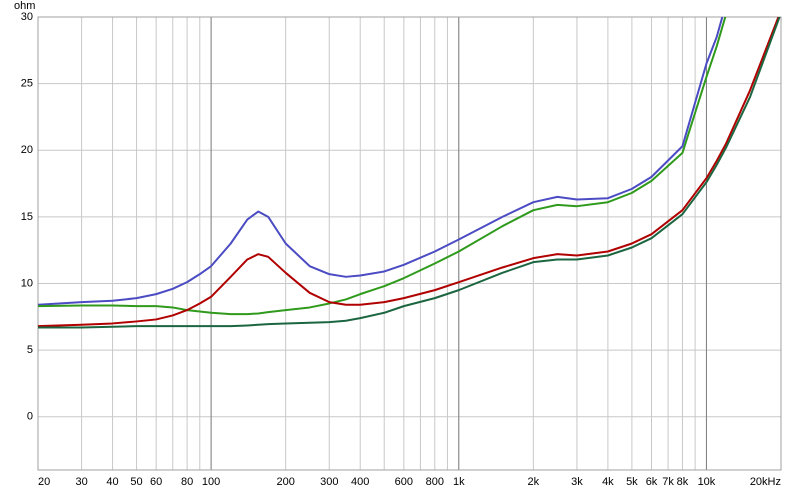  Describe the element at coordinates (683, 482) in the screenshot. I see `x-tick-label: 8k` at that location.